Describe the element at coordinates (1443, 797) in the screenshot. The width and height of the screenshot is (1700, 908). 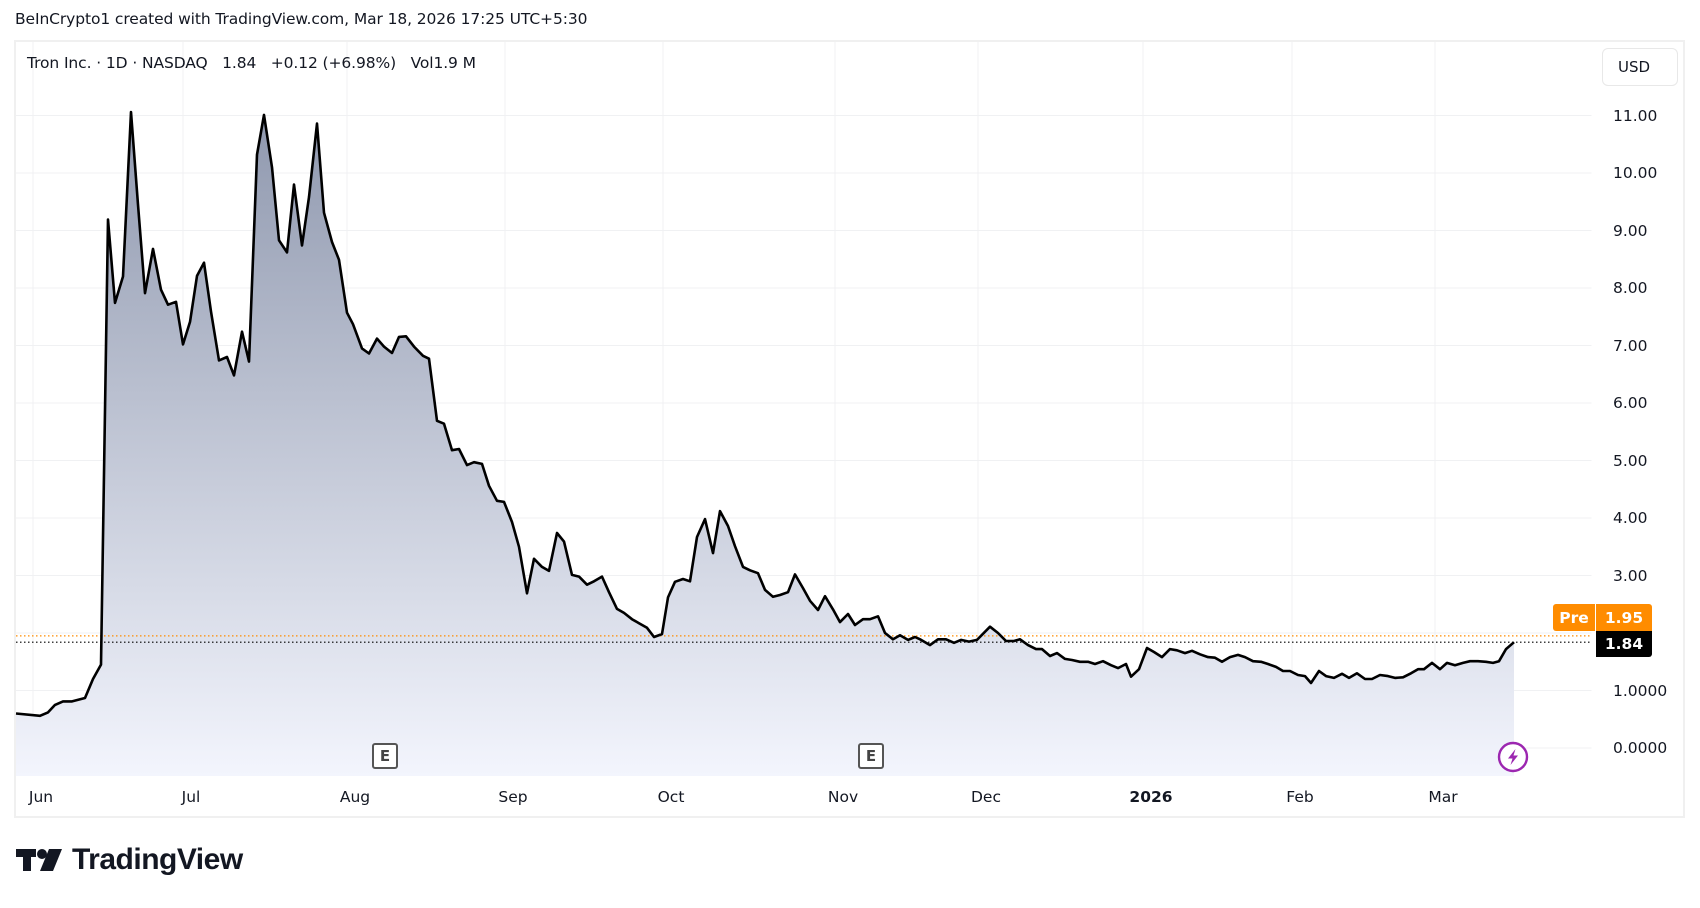
I see `time-axis-label: Mar` at that location.